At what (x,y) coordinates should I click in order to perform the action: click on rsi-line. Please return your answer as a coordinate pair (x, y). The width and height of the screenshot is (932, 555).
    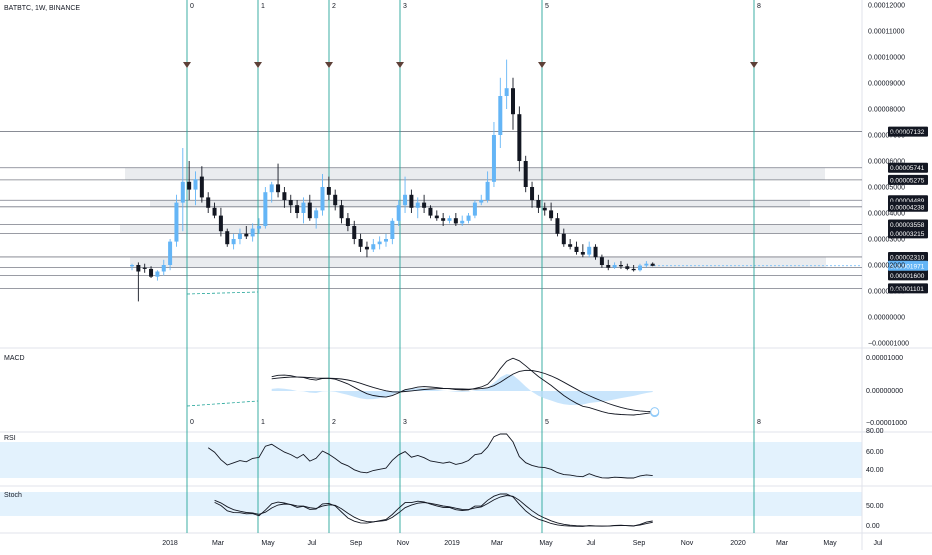
    Looking at the image, I should click on (430, 456).